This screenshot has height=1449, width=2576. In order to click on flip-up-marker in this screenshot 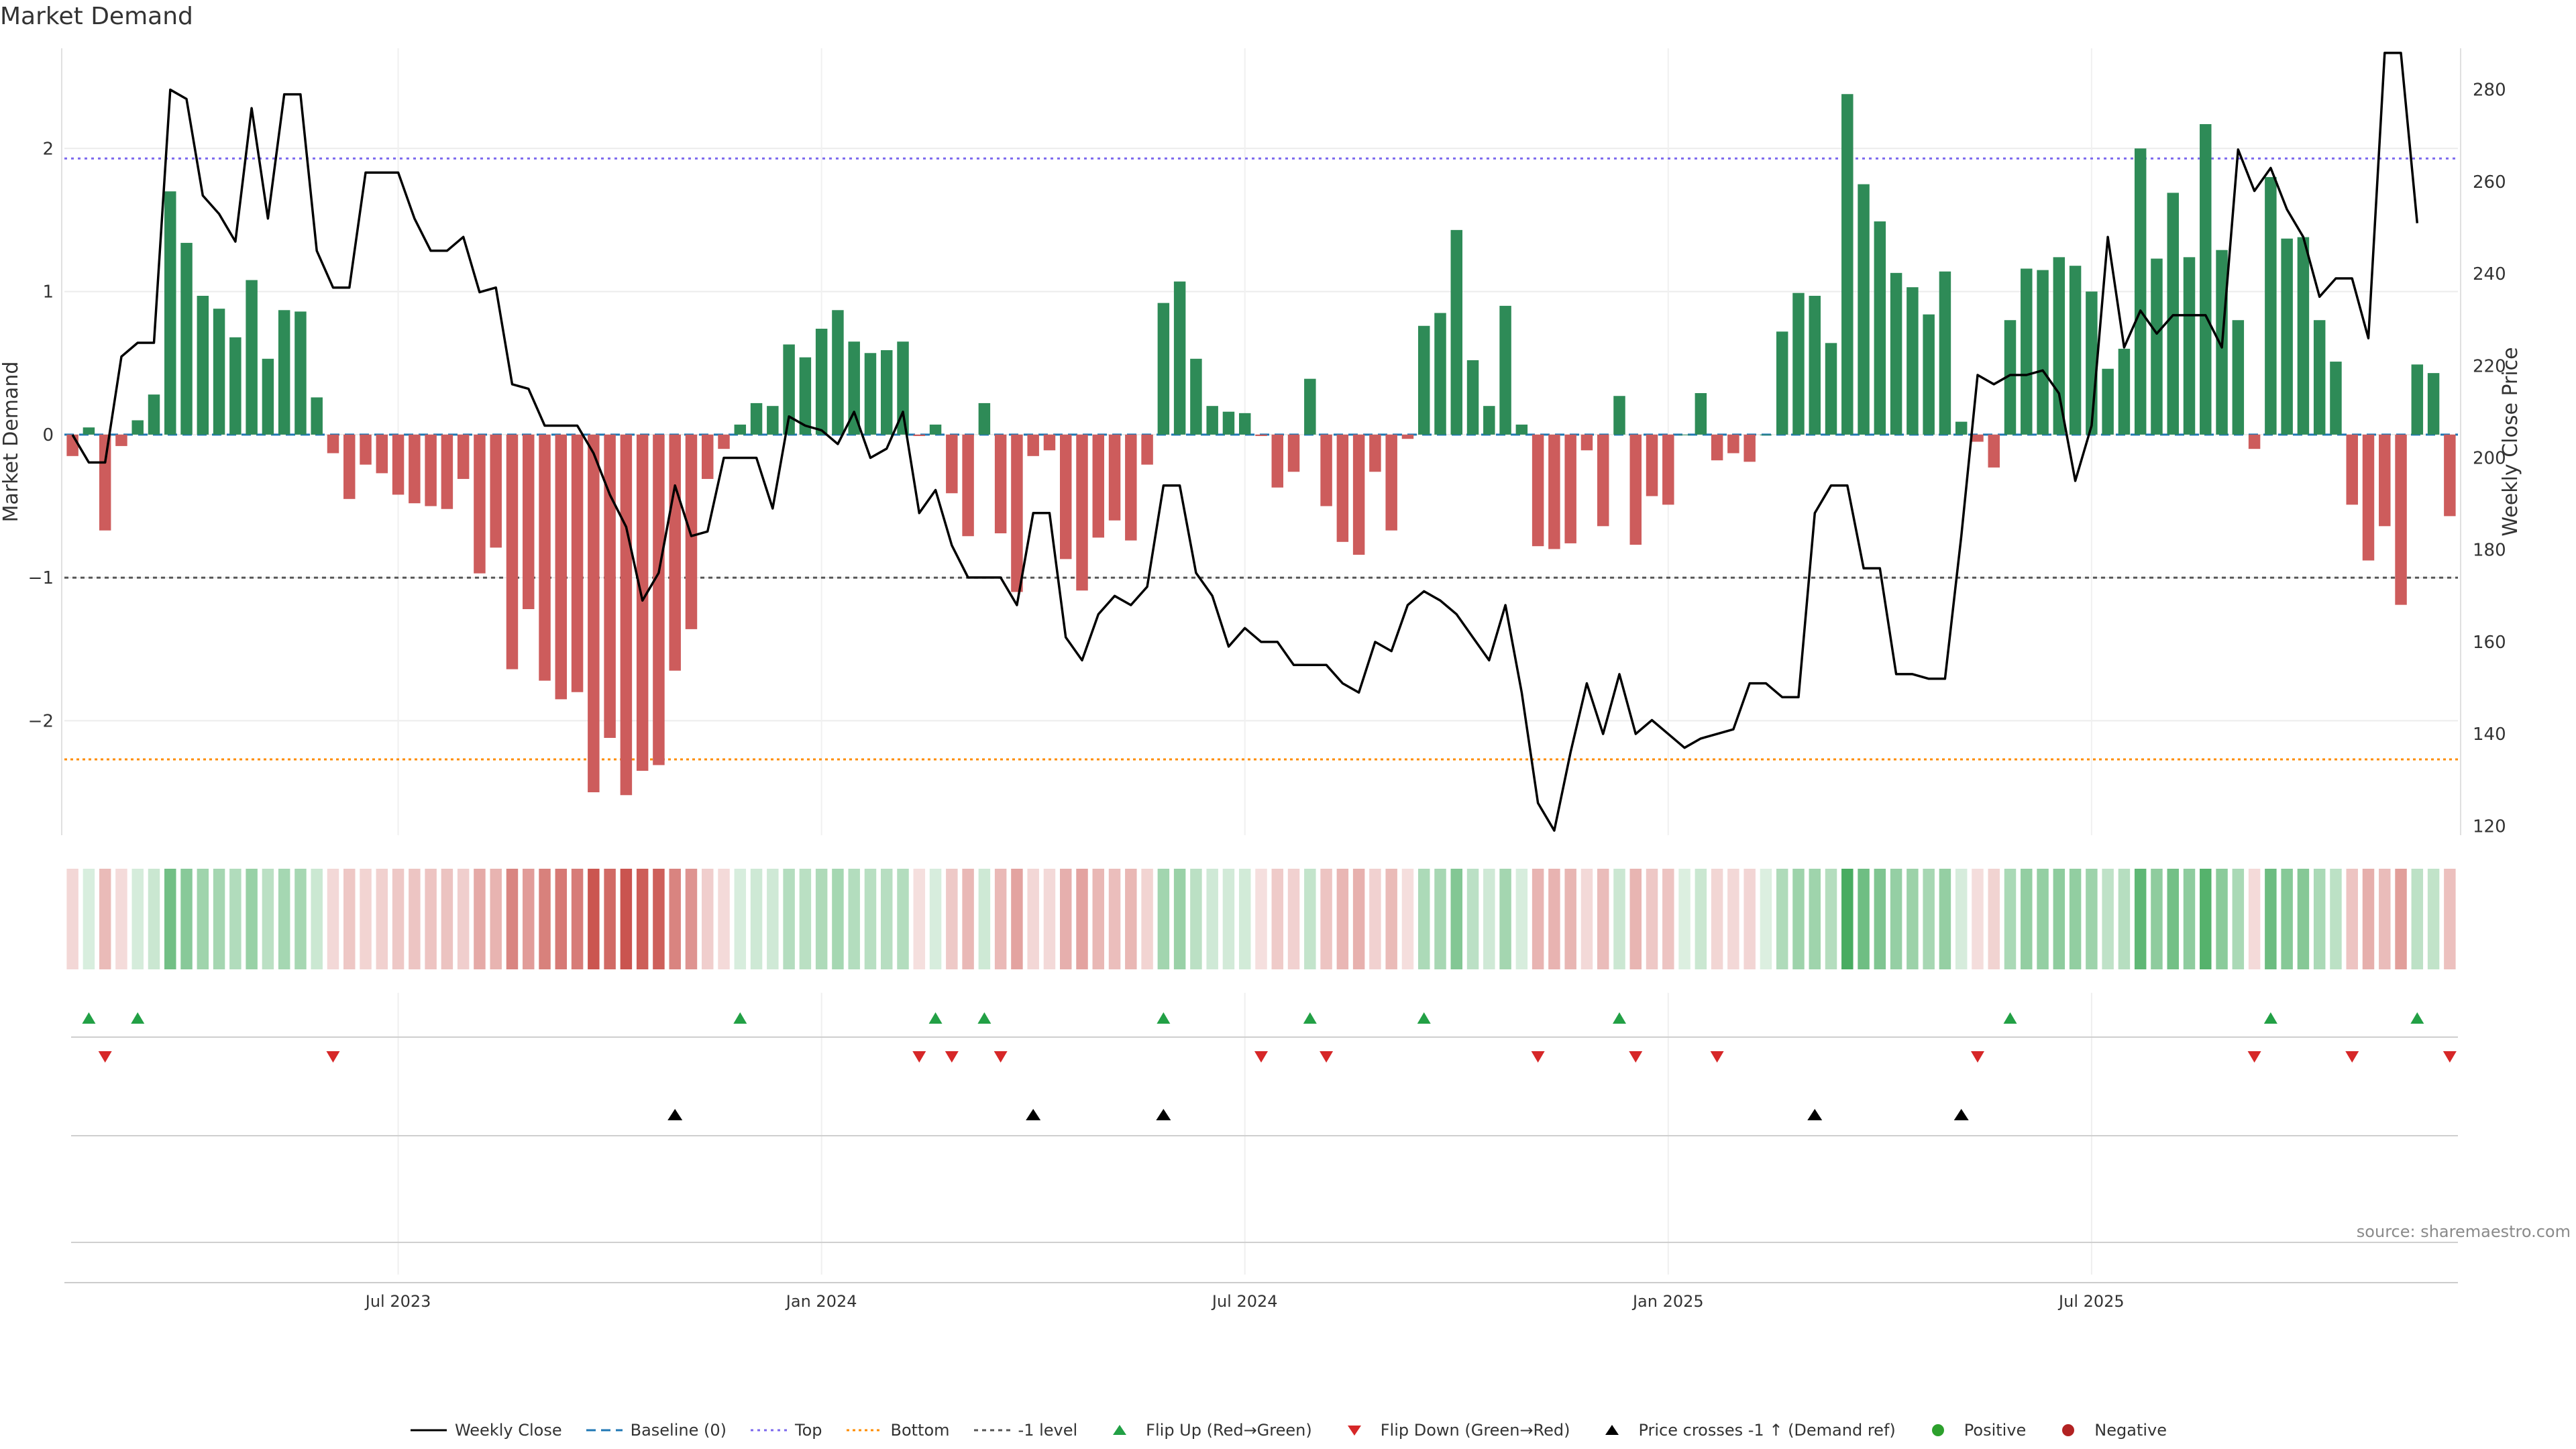, I will do `click(2270, 1018)`.